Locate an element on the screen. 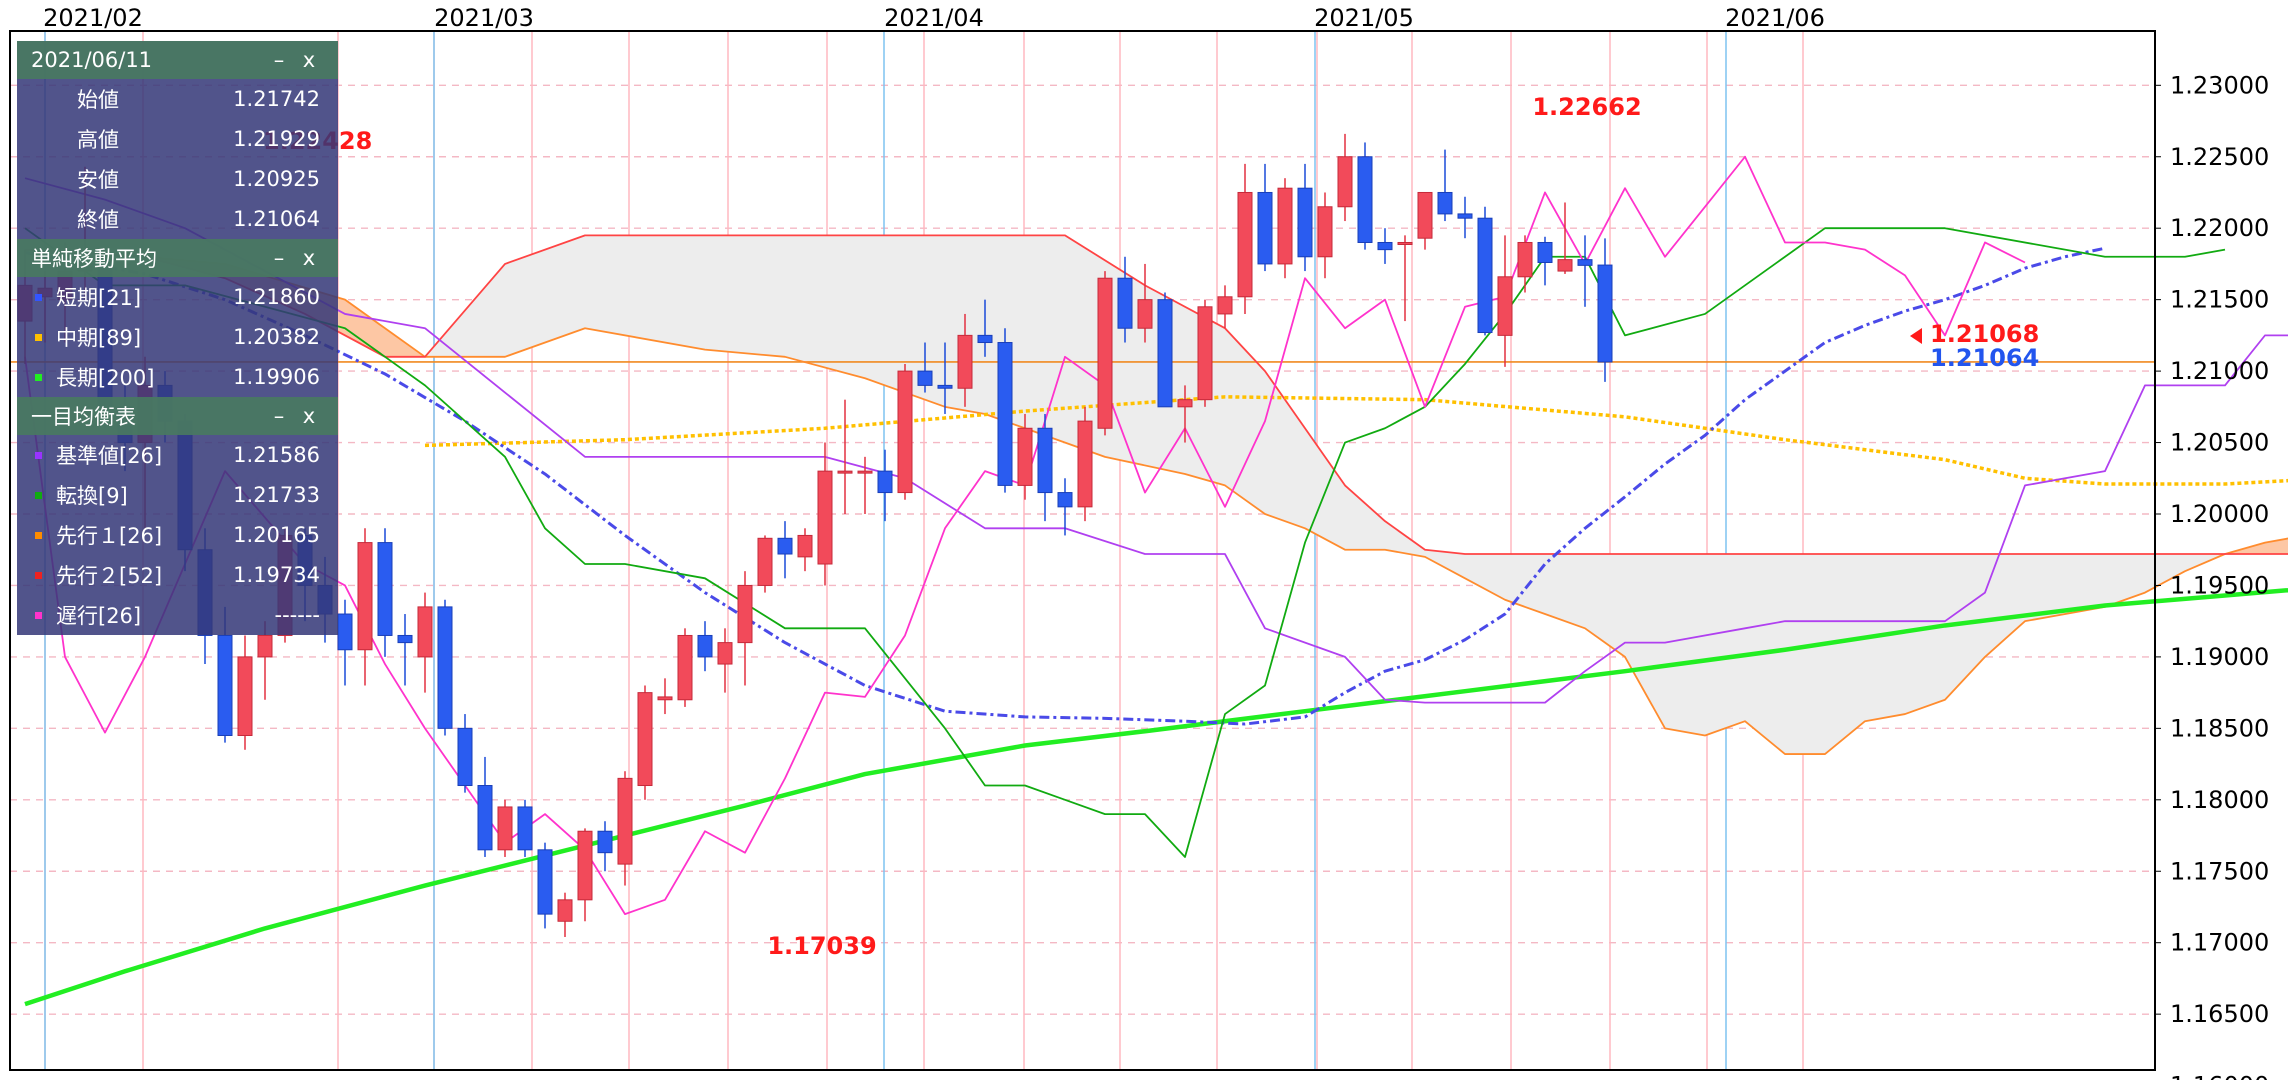  y-tick-label: 1.19000 is located at coordinates (2219, 657).